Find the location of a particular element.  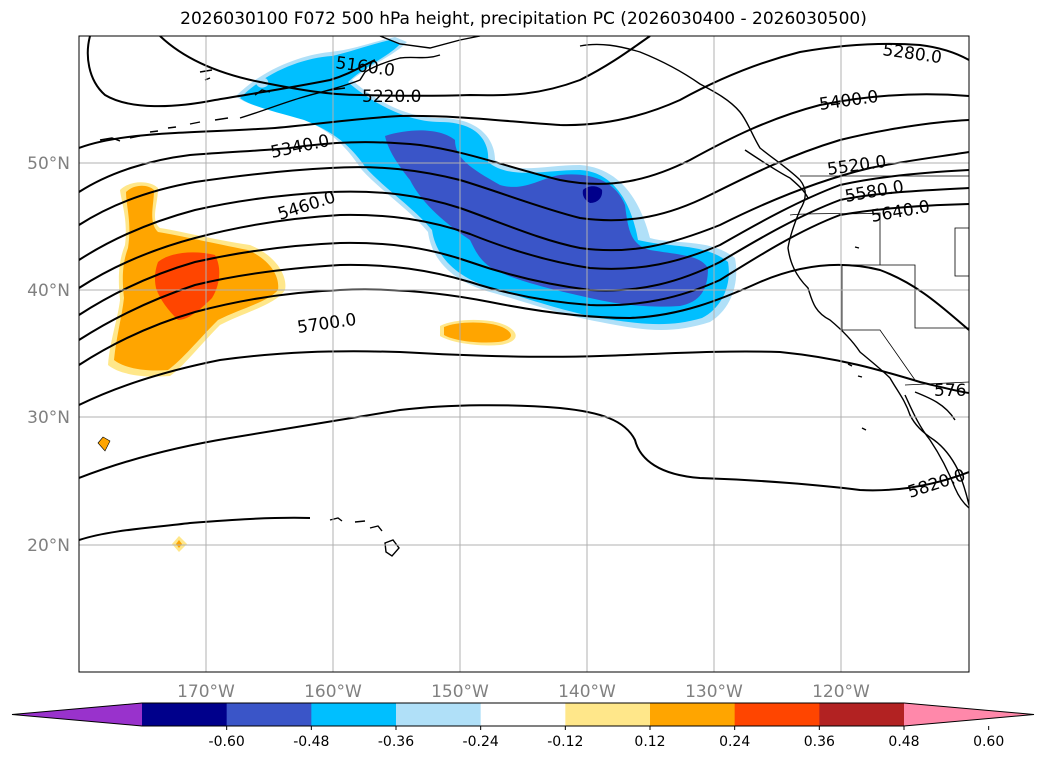

precip-negative-extreme is located at coordinates (592, 194).